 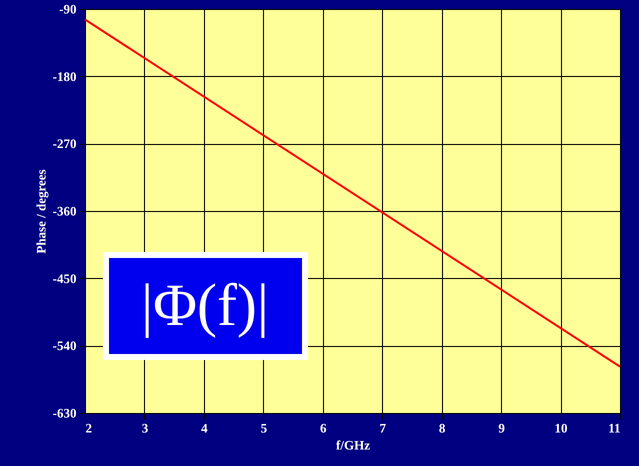 I want to click on y-tick-label: -360, so click(x=64, y=211).